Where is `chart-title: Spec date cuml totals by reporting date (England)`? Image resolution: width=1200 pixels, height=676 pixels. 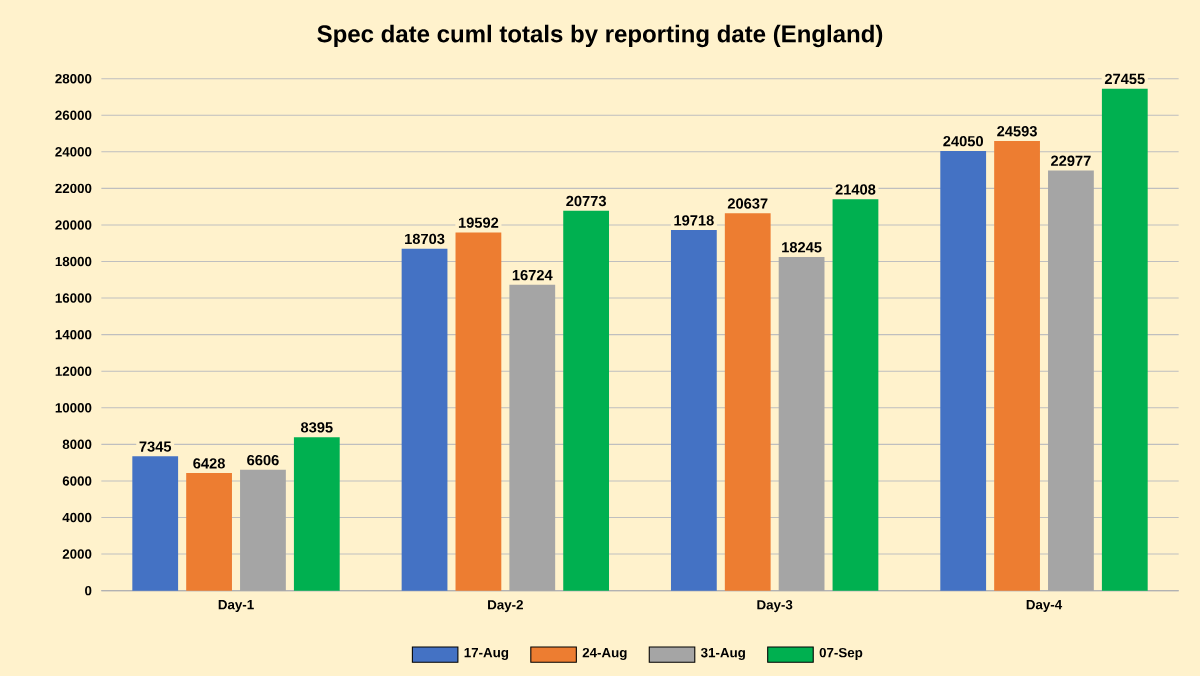
chart-title: Spec date cuml totals by reporting date (England) is located at coordinates (600, 36).